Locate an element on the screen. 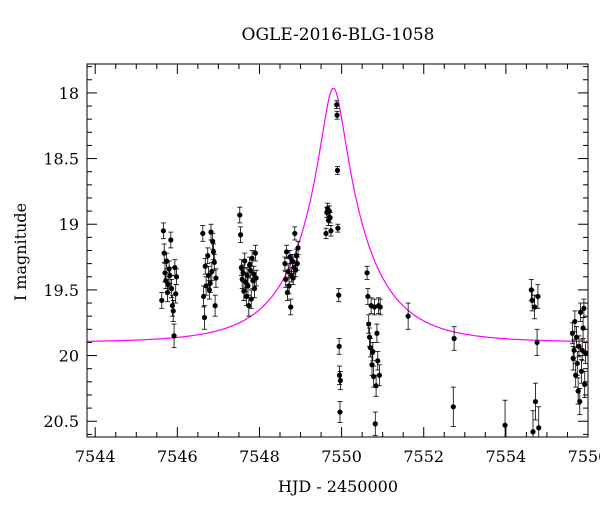 The height and width of the screenshot is (512, 600). x-tick-label: 7550 is located at coordinates (341, 456).